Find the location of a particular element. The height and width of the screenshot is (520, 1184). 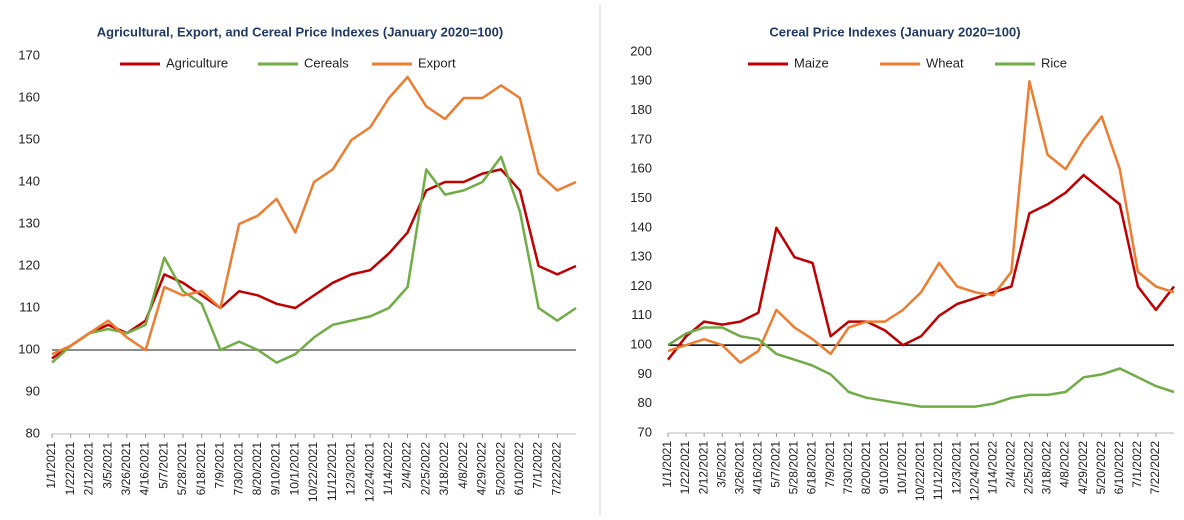

y-tick-label: 200 is located at coordinates (641, 50).